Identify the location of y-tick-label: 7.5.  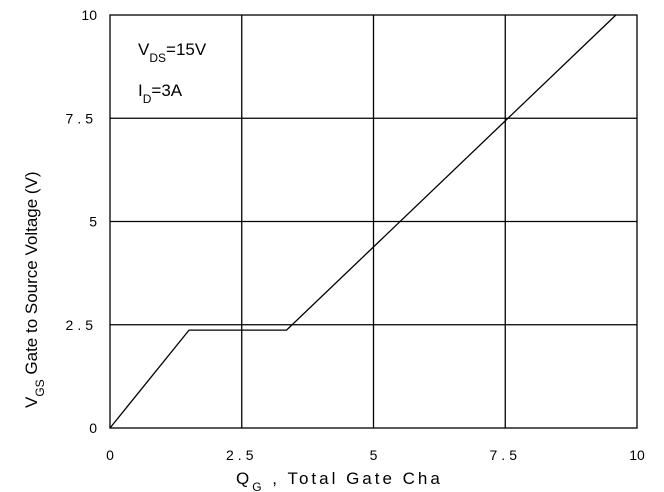
(81, 118).